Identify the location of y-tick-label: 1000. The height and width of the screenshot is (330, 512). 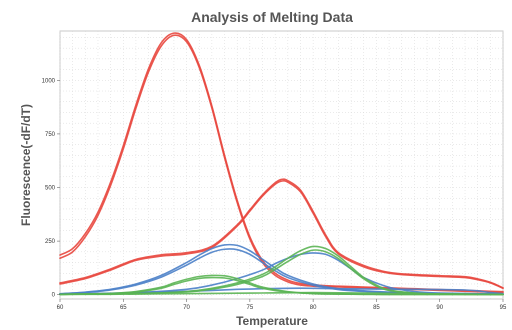
(49, 81).